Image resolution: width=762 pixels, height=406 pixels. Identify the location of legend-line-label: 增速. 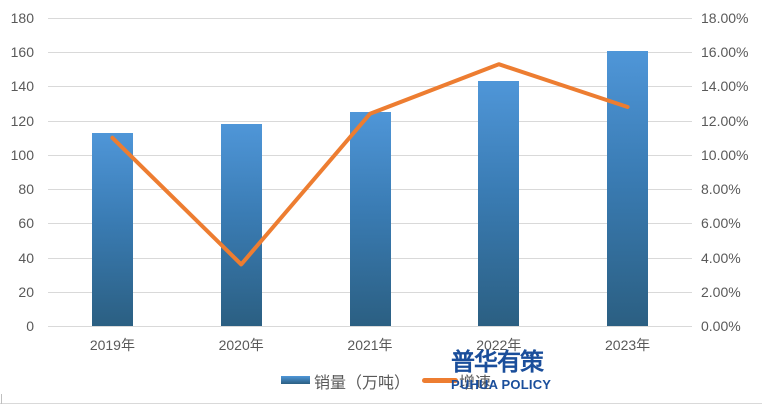
(475, 383).